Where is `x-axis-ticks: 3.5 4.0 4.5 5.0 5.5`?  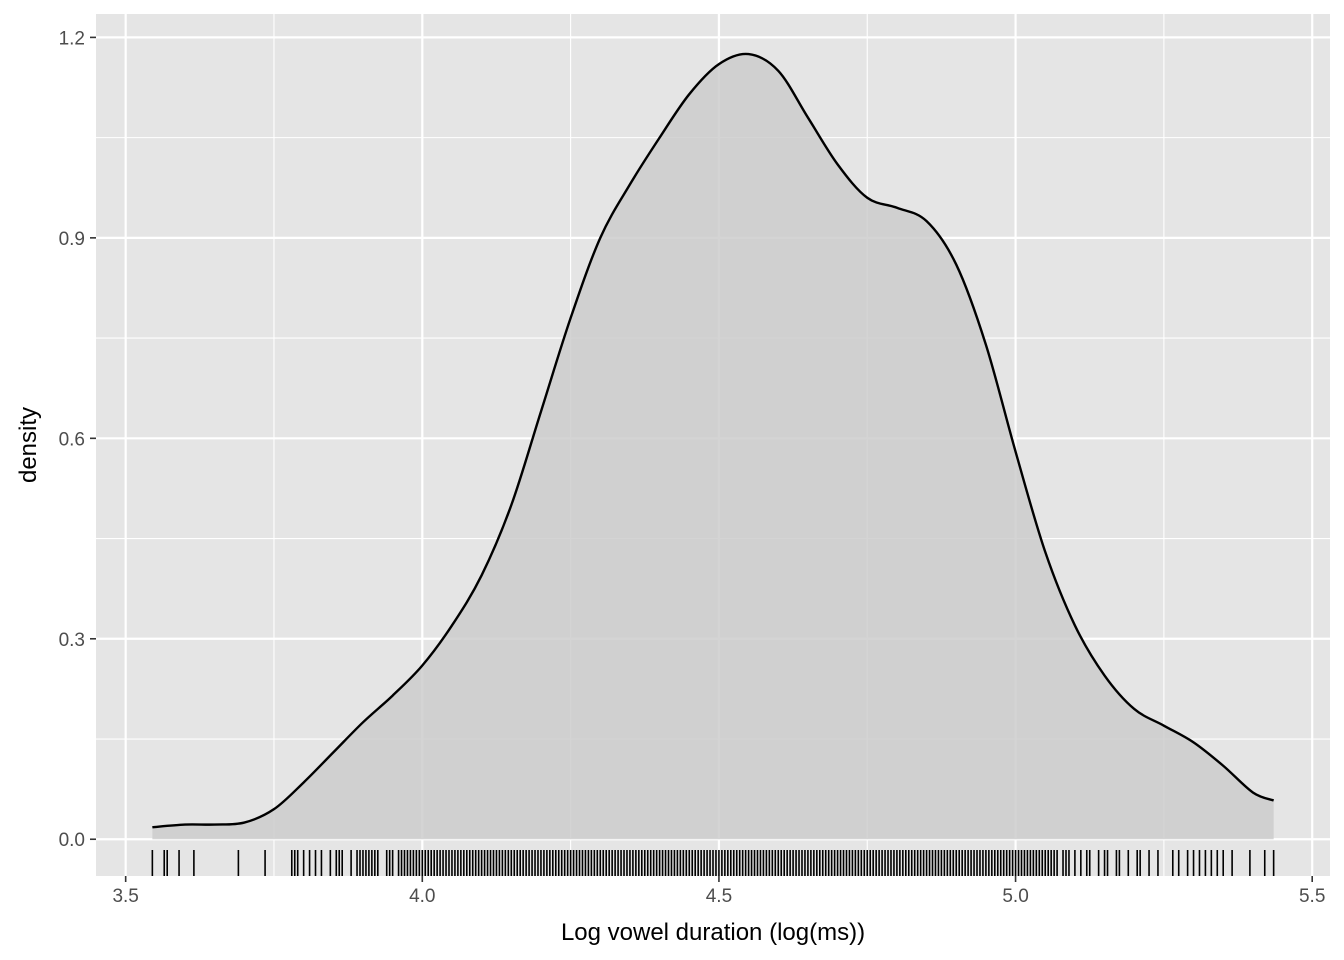
x-axis-ticks: 3.5 4.0 4.5 5.0 5.5 is located at coordinates (718, 891).